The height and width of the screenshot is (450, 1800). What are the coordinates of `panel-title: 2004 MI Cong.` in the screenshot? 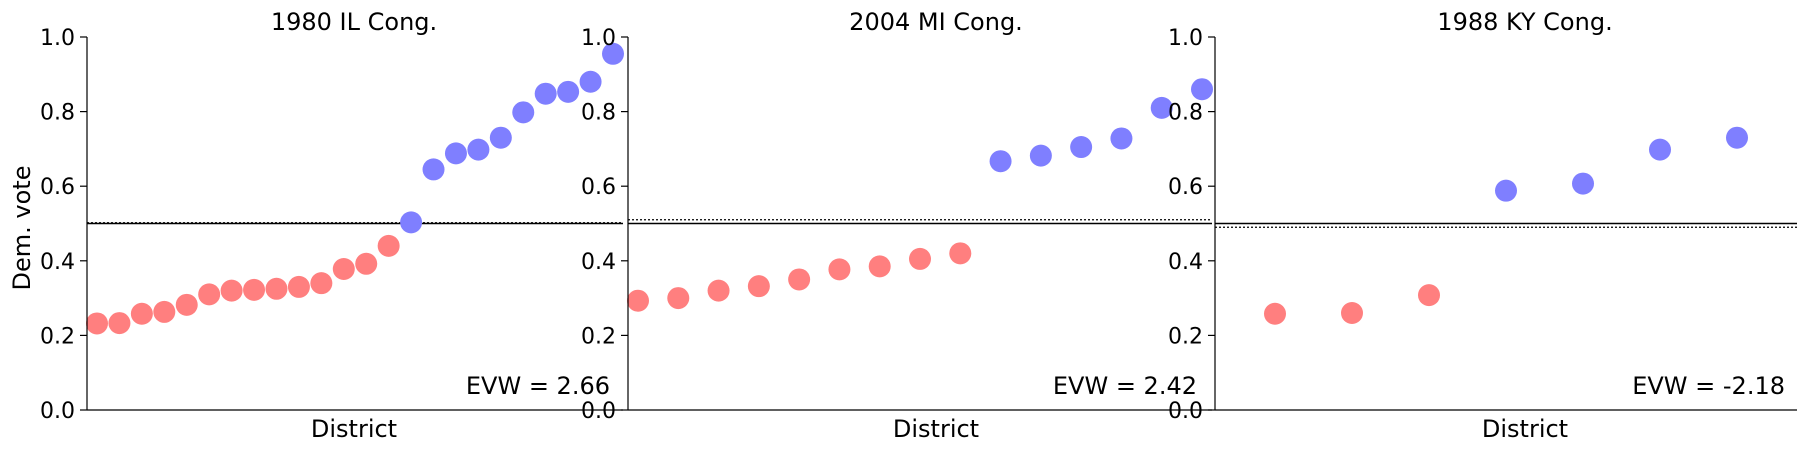 It's located at (936, 22).